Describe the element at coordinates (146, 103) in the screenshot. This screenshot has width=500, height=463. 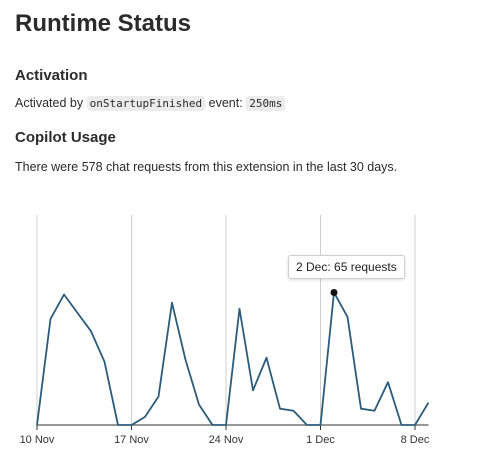
I see `activation-event-code: onStartupFinished` at that location.